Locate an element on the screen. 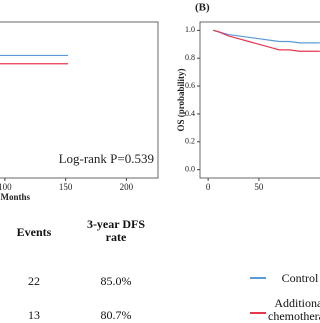 Image resolution: width=320 pixels, height=323 pixels. x-tick-label: 0 is located at coordinates (208, 187).